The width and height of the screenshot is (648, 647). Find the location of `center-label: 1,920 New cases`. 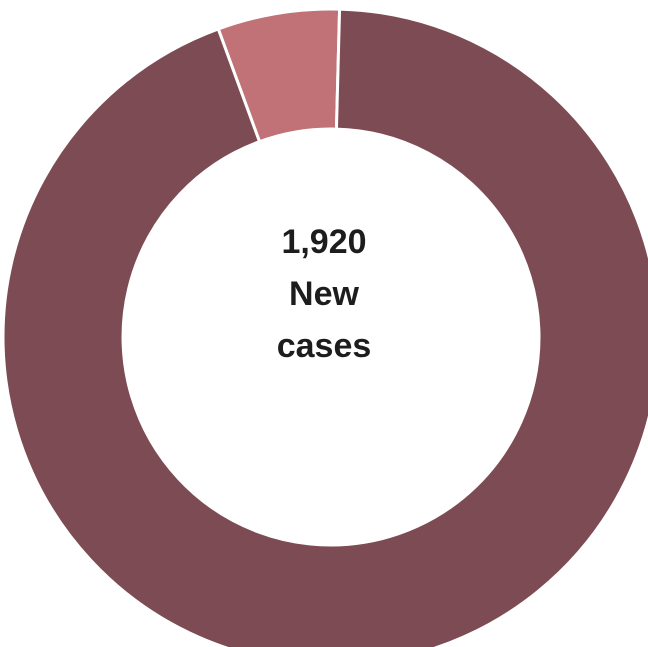

center-label: 1,920 New cases is located at coordinates (324, 294).